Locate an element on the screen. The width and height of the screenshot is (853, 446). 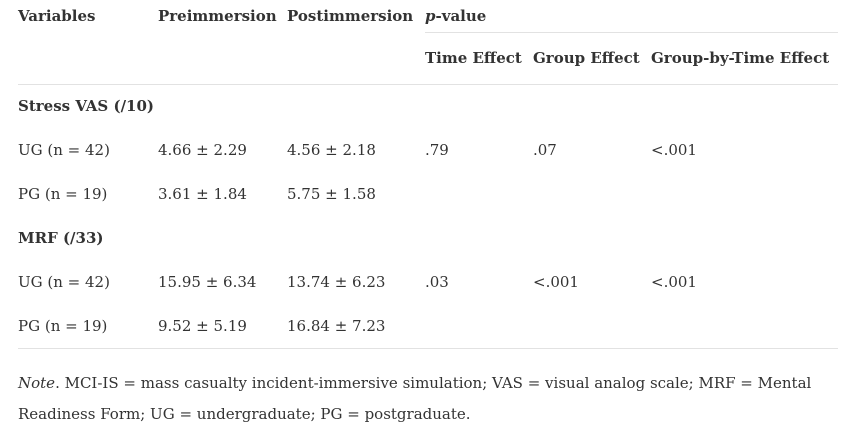
cell-pre: 15.95 ± 6.34 is located at coordinates (207, 282).